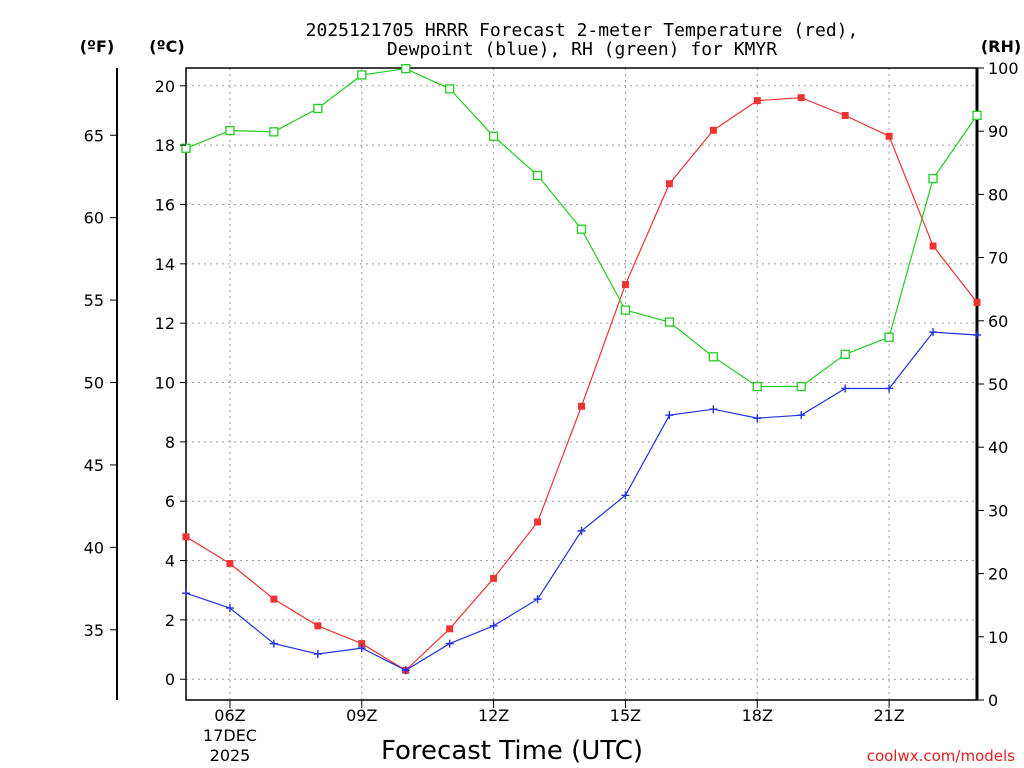  Describe the element at coordinates (998, 131) in the screenshot. I see `rh-tick-label: 90` at that location.